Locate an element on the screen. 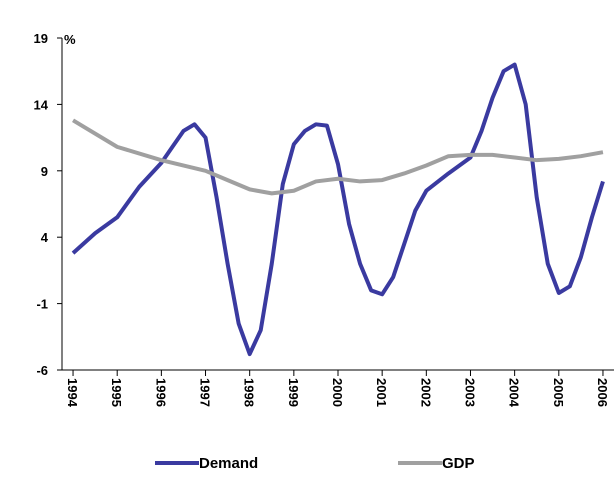 This screenshot has height=481, width=616. legend-label: GDP is located at coordinates (458, 463).